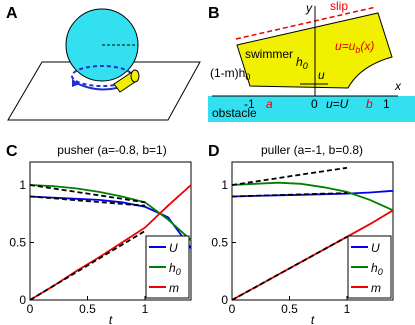  I want to click on x-label: x, so click(398, 86).